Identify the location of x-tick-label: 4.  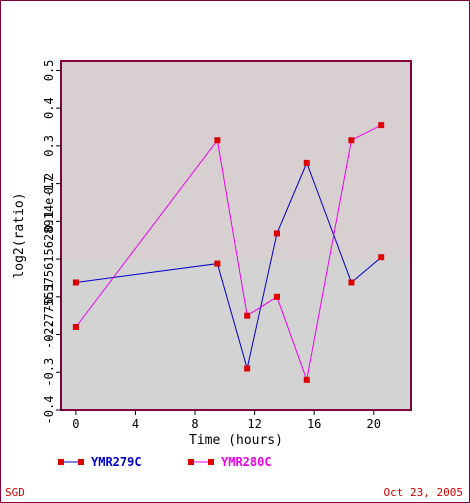
(135, 424).